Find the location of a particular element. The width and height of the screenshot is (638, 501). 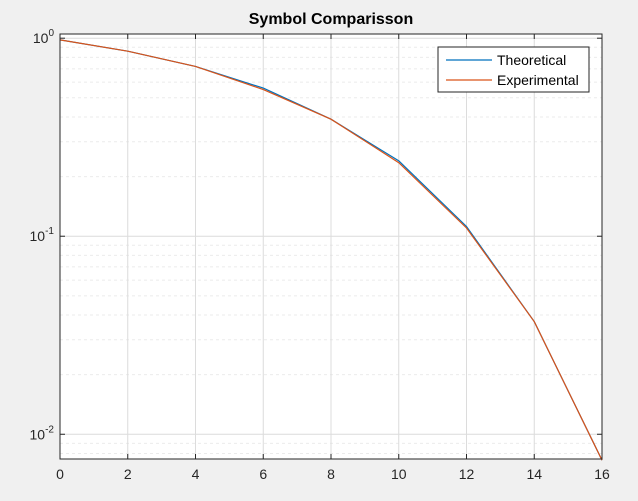

y-tick-label: 10⁻² is located at coordinates (42, 433).